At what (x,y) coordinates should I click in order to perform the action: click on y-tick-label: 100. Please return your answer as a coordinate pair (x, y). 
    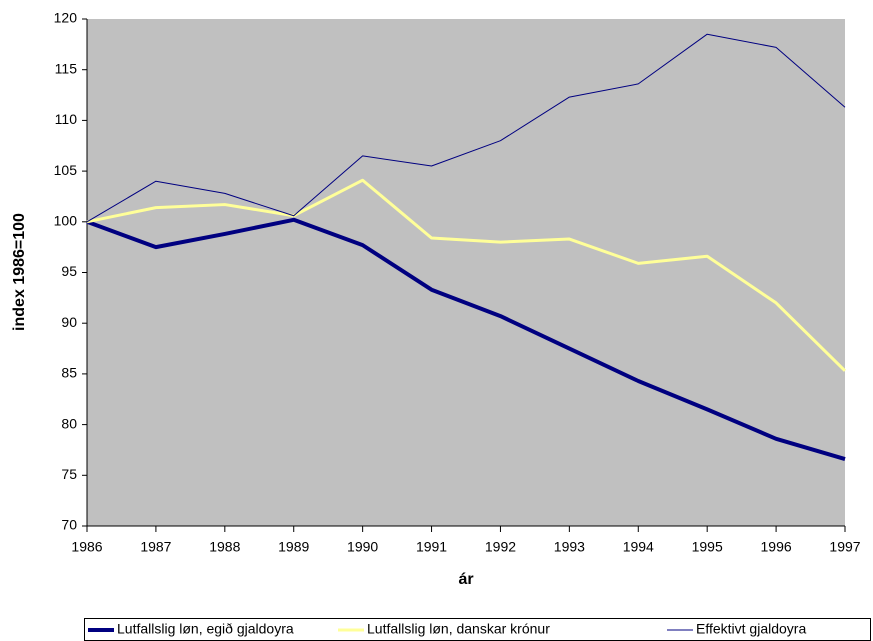
    Looking at the image, I should click on (66, 221).